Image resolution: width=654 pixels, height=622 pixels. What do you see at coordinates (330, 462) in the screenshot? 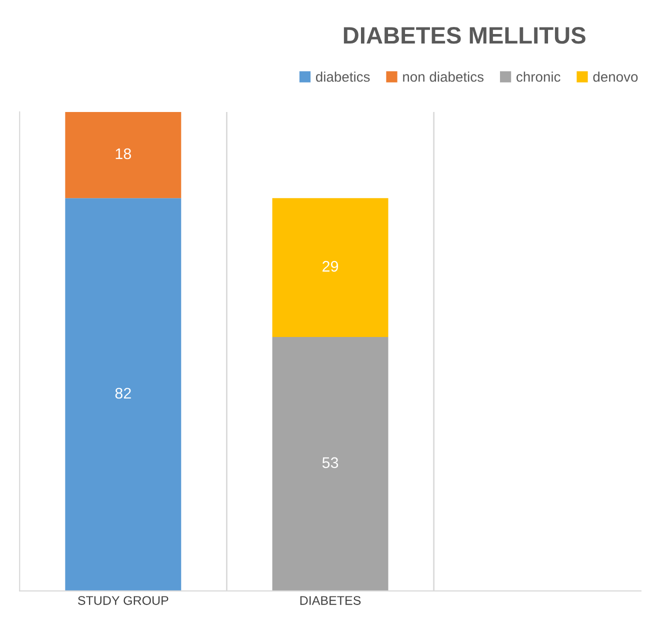
I see `data-label: 53` at bounding box center [330, 462].